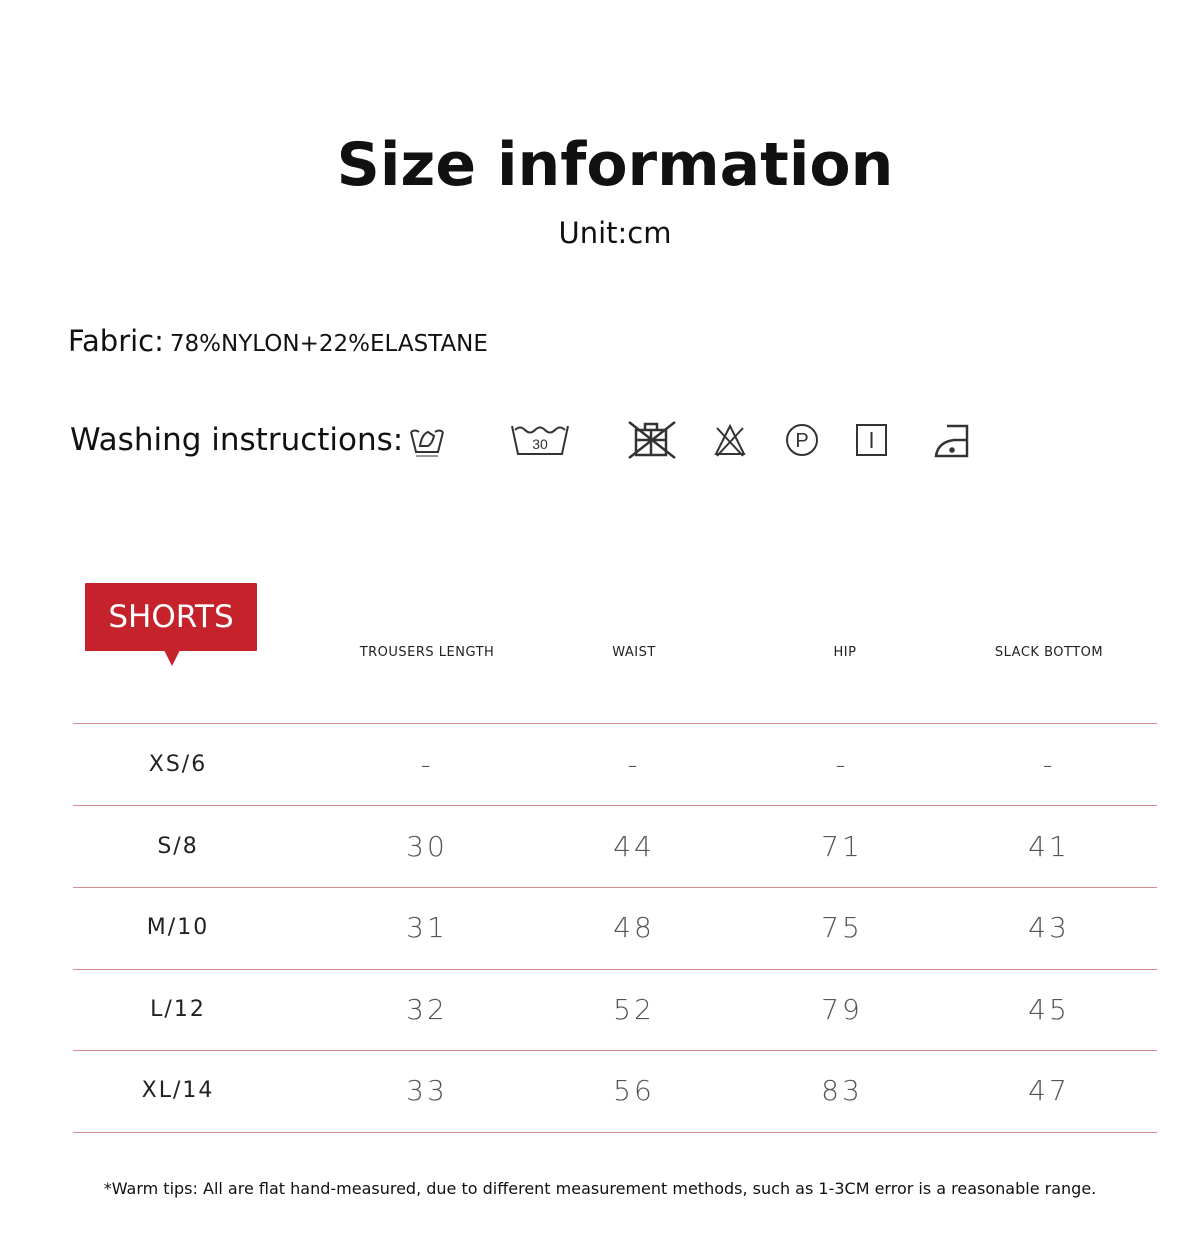 This screenshot has width=1200, height=1238. What do you see at coordinates (540, 444) in the screenshot?
I see `svg-text: 30` at bounding box center [540, 444].